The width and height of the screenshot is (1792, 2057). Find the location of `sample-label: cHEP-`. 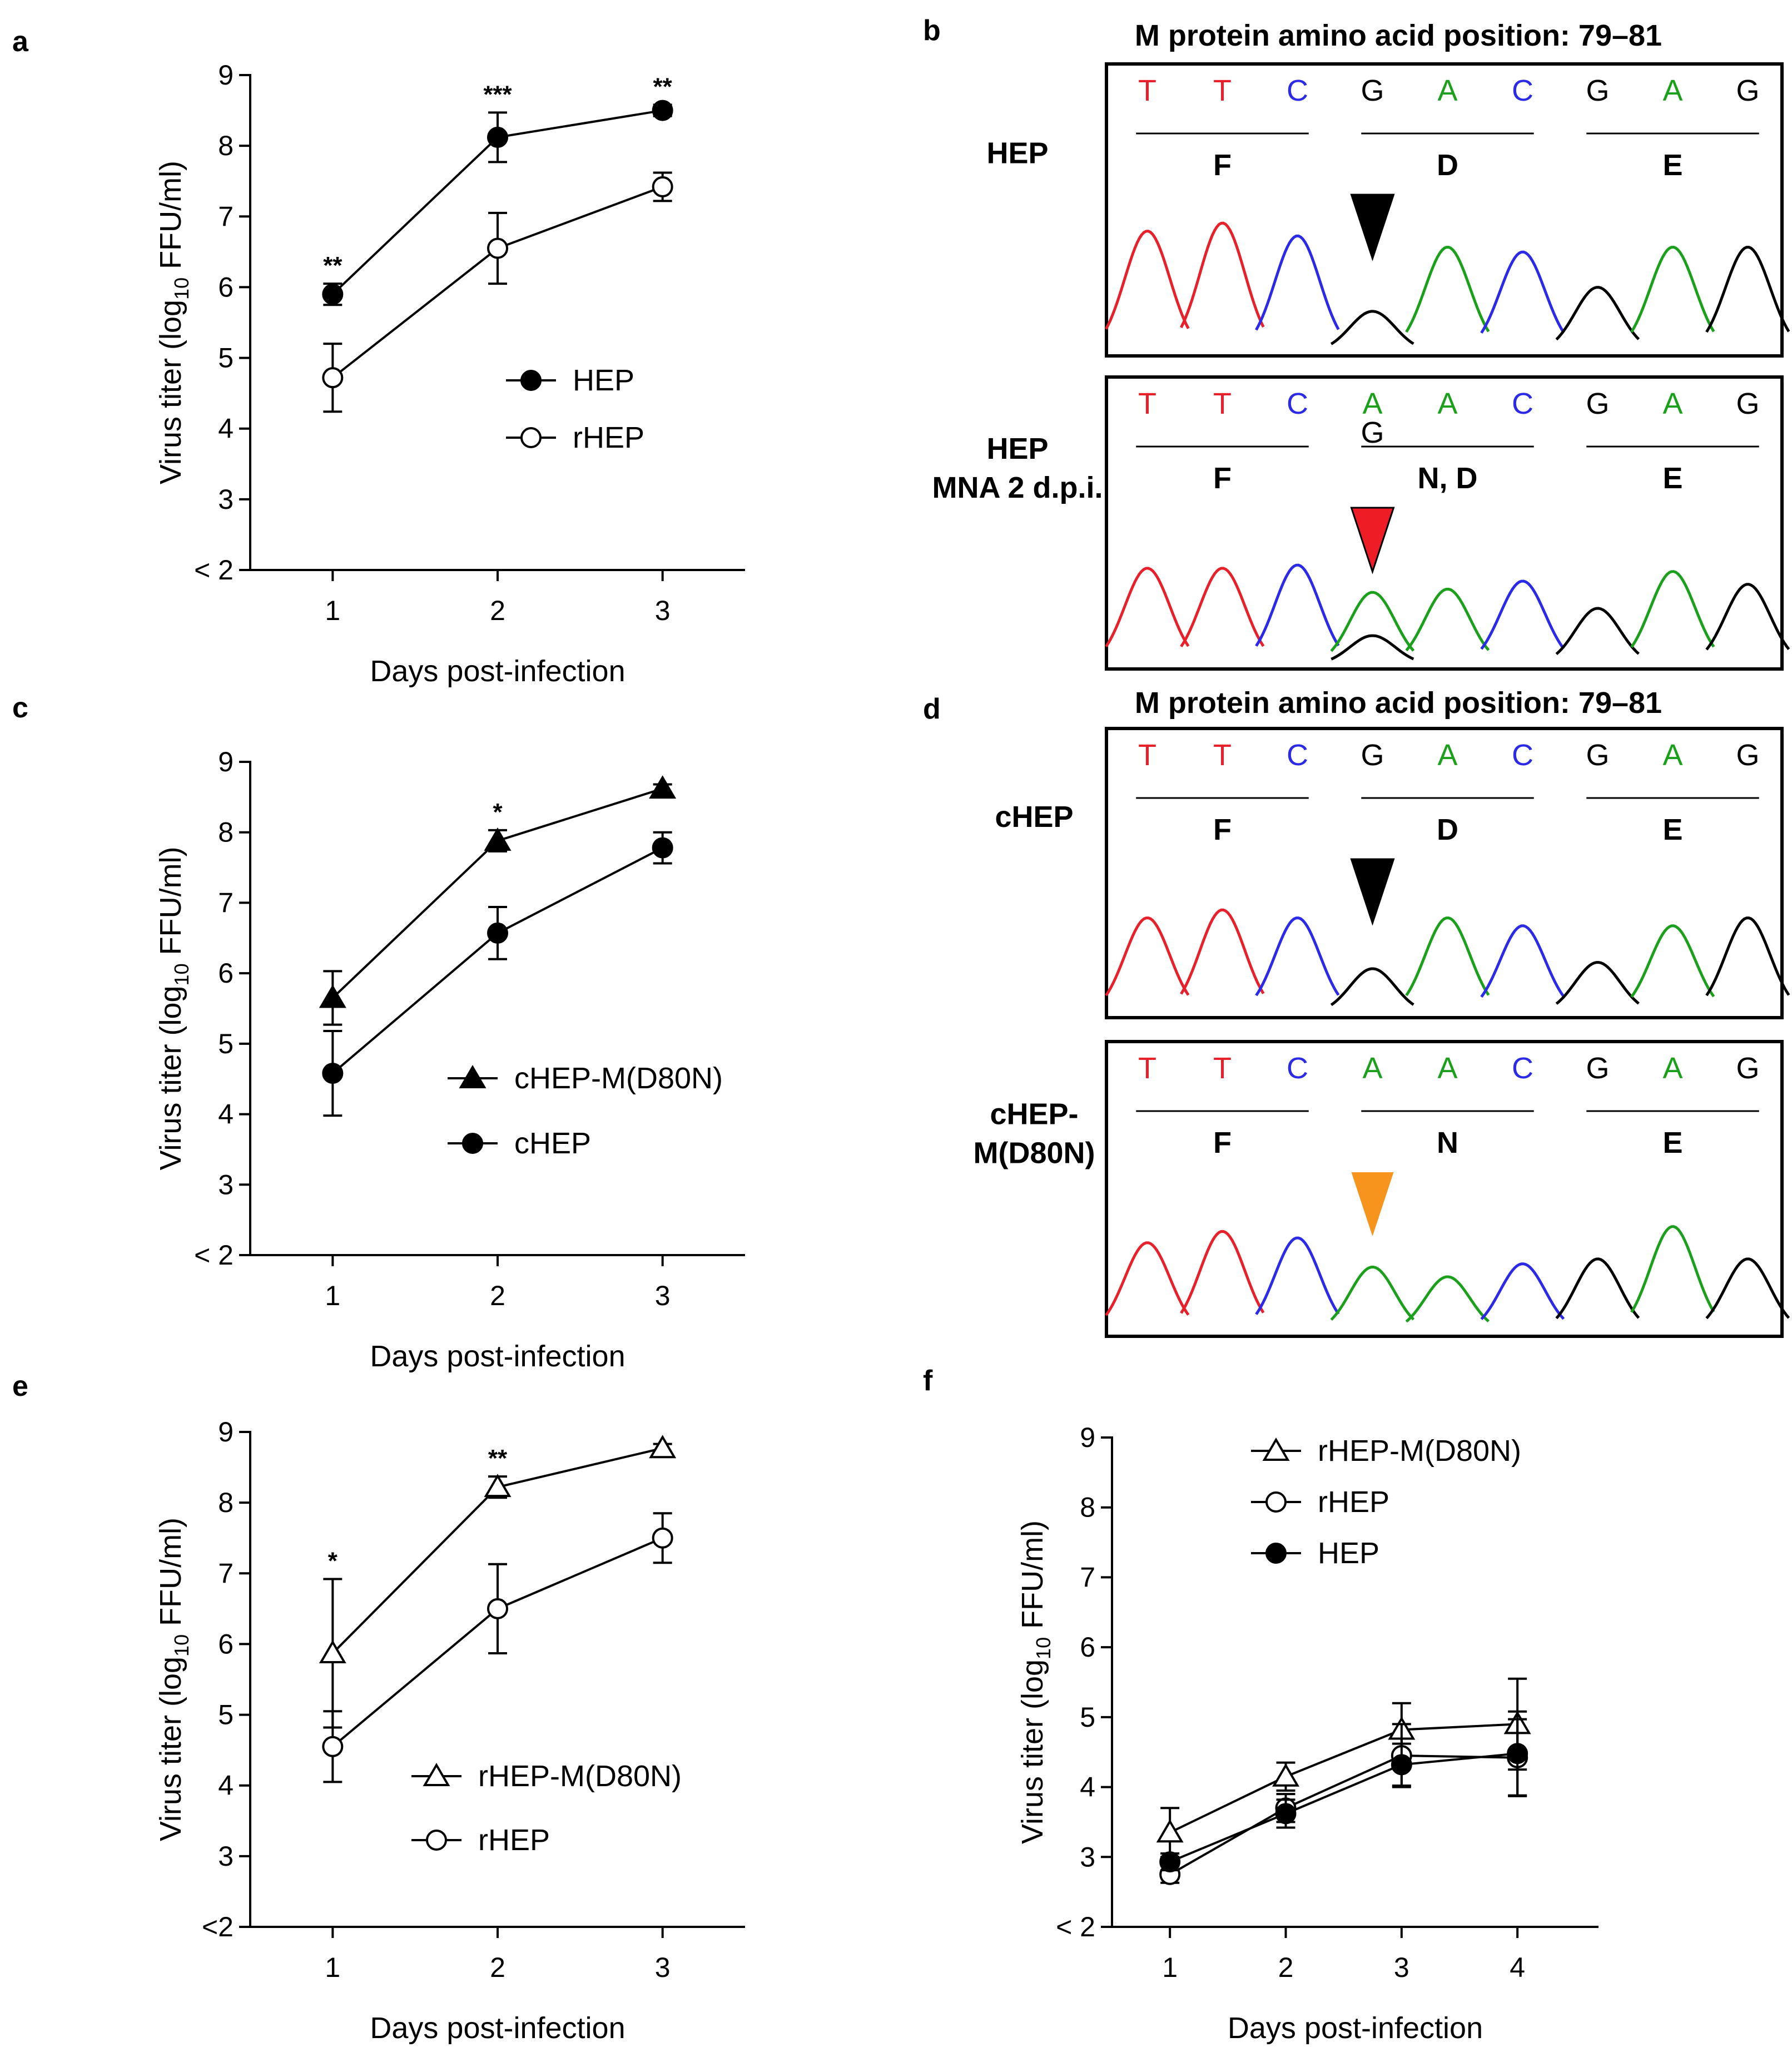

sample-label: cHEP- is located at coordinates (1034, 1114).